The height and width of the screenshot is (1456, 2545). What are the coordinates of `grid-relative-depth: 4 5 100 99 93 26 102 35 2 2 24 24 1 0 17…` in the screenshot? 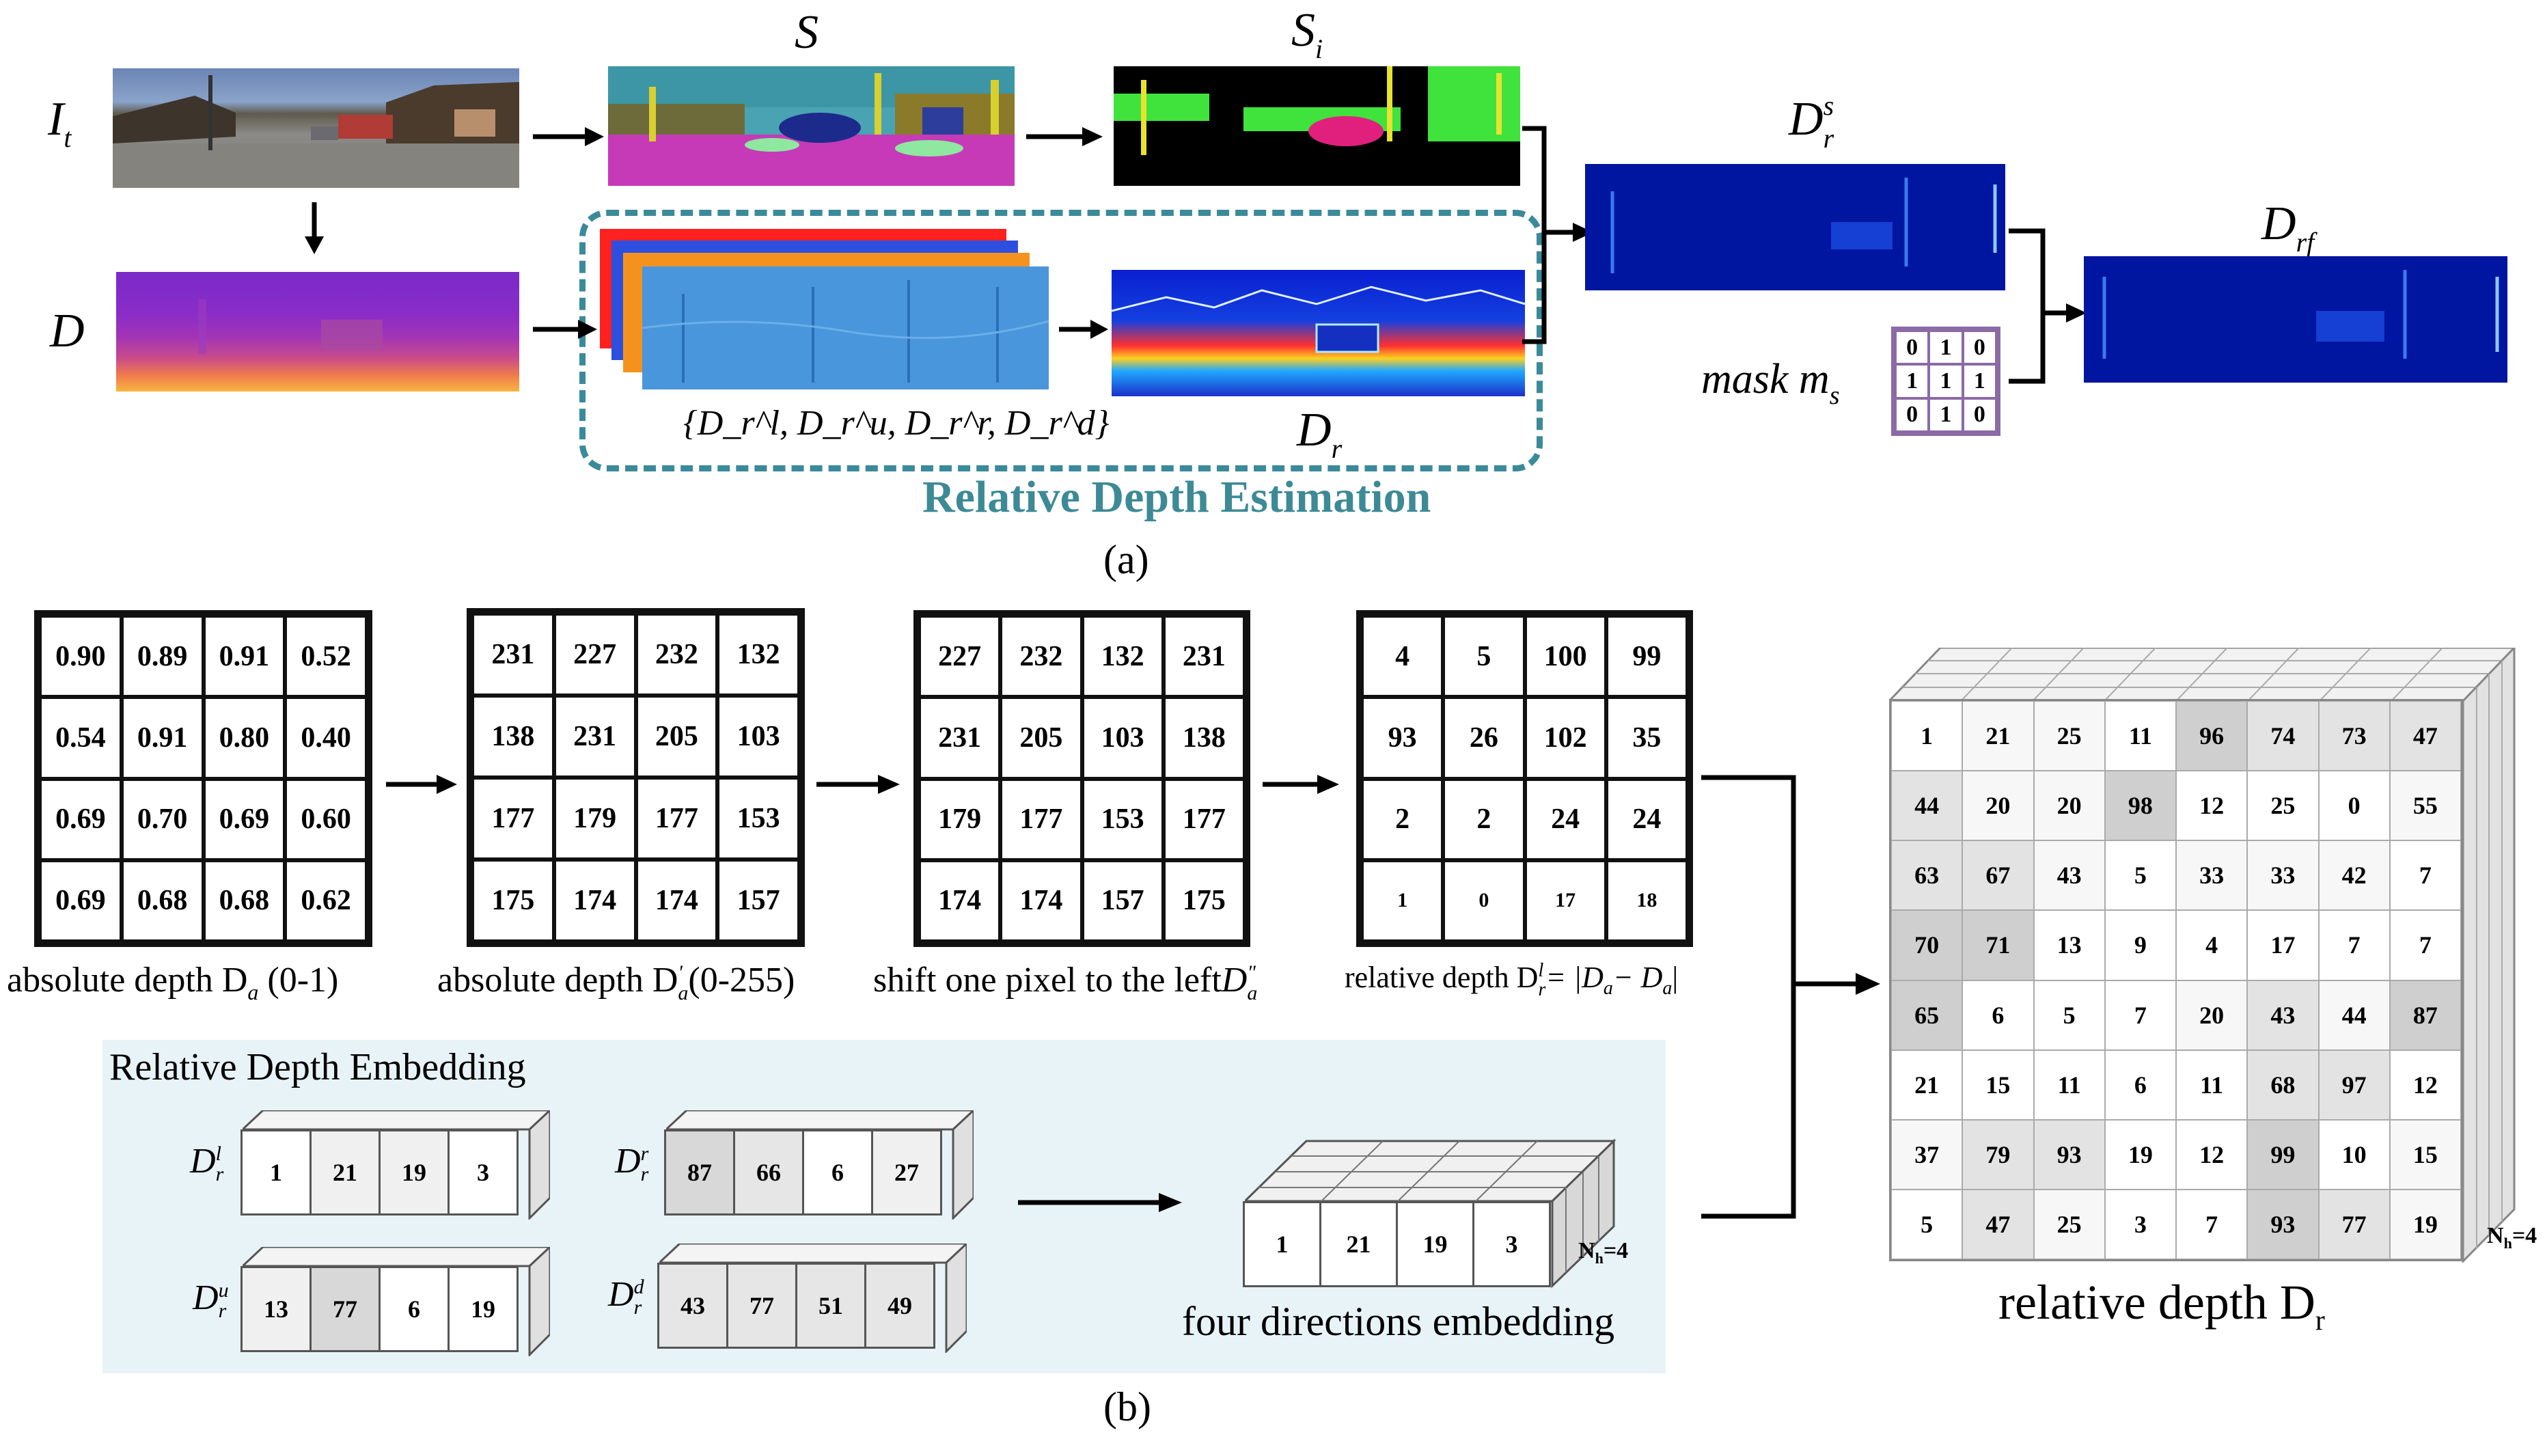 It's located at (1525, 778).